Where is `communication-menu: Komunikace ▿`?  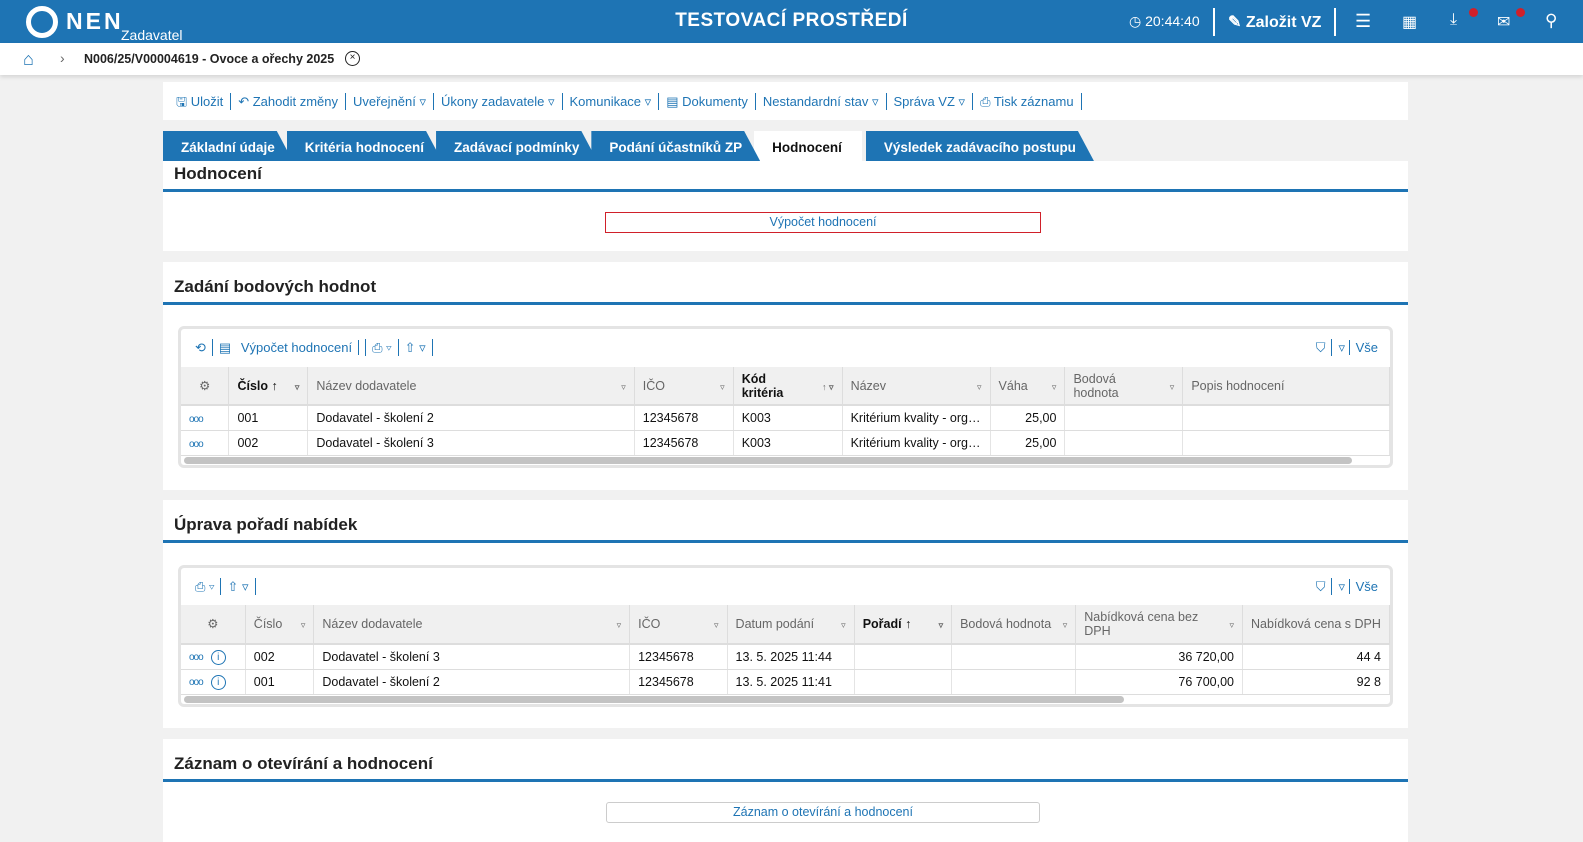
communication-menu: Komunikace ▿ is located at coordinates (611, 101).